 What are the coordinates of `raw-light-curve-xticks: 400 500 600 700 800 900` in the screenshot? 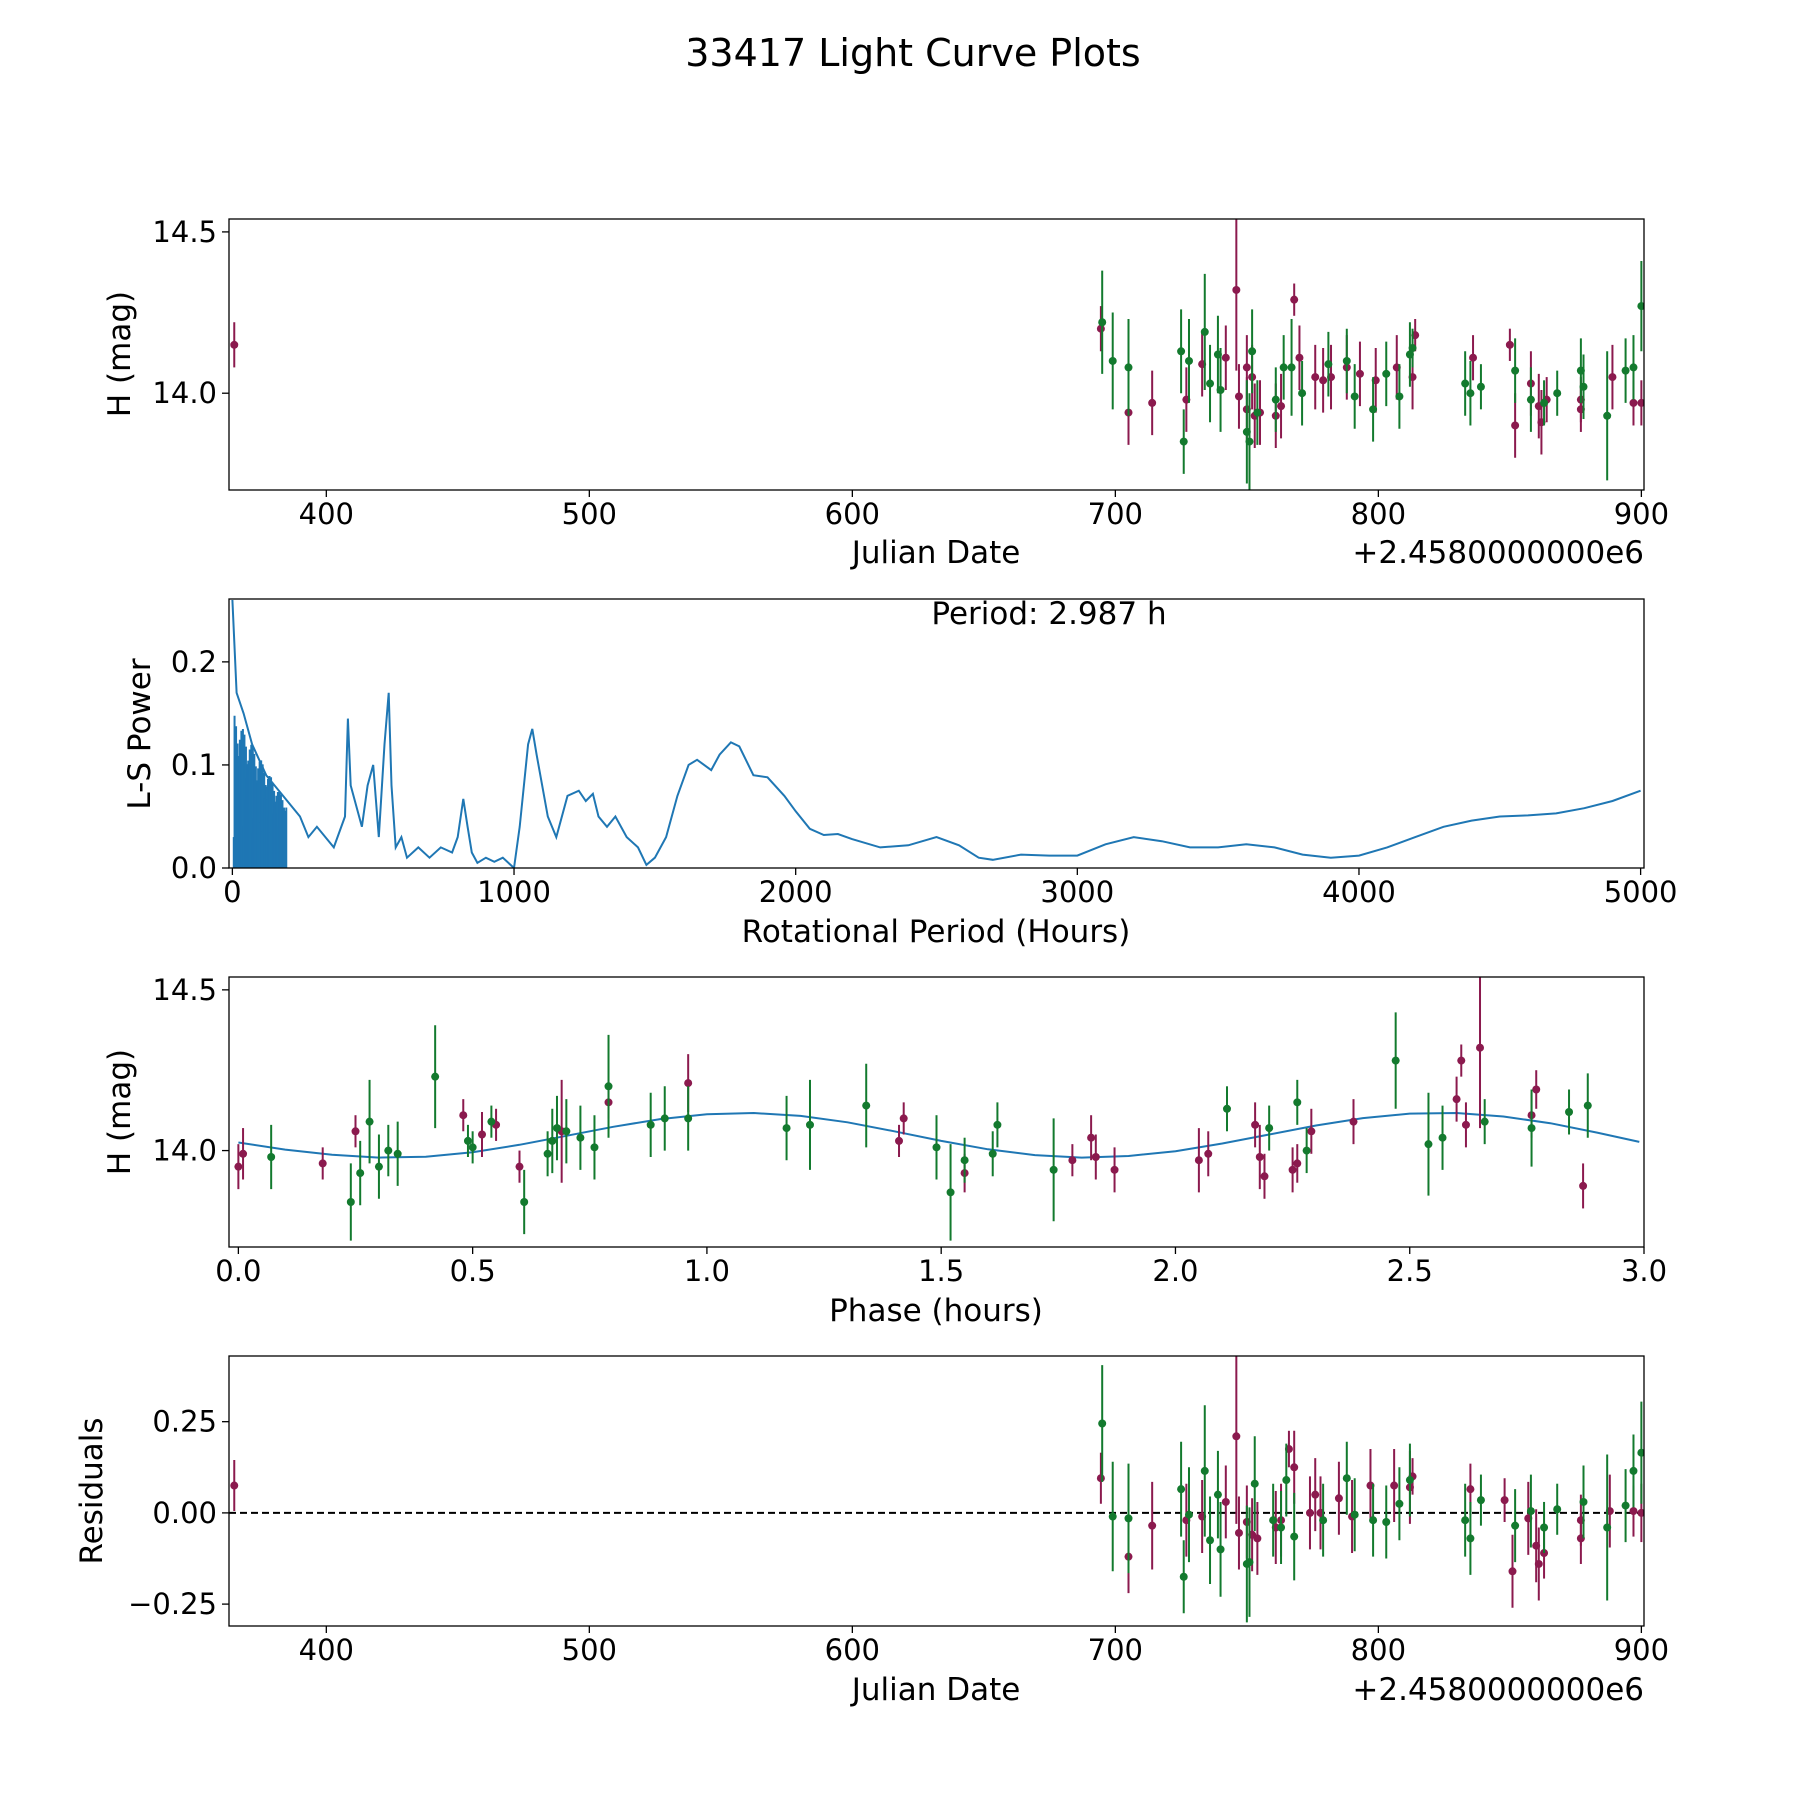 It's located at (984, 510).